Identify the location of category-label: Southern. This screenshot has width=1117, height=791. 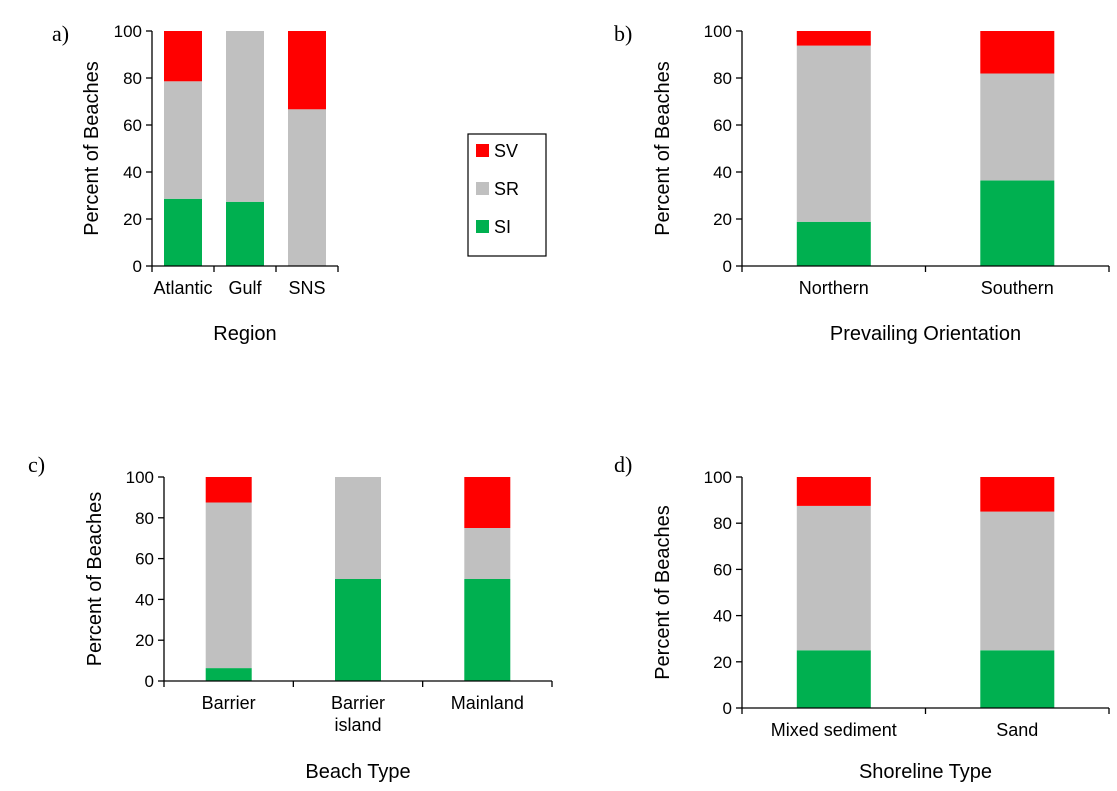
(1017, 288).